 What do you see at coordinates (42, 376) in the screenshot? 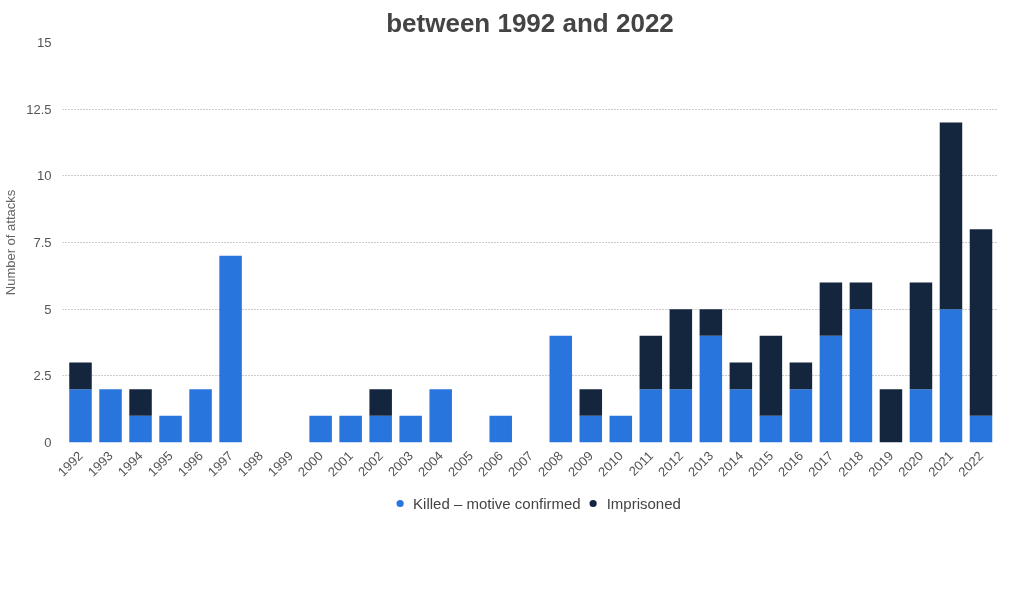
I see `y-tick-label: 2.5` at bounding box center [42, 376].